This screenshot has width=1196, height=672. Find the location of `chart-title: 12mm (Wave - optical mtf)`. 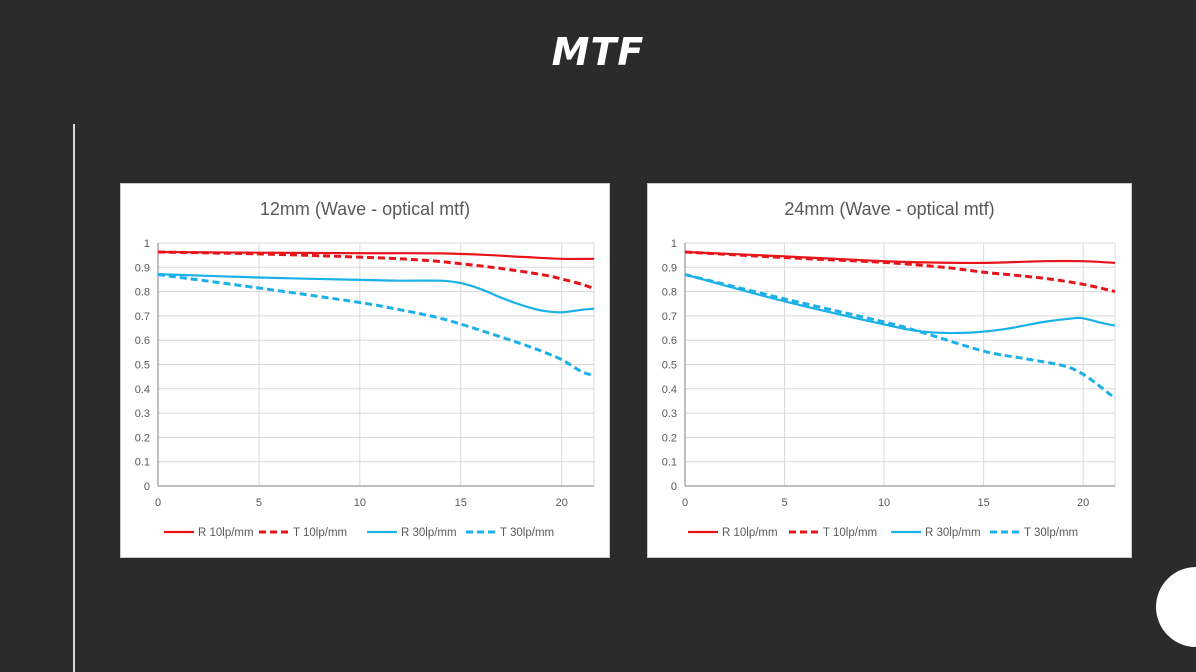

chart-title: 12mm (Wave - optical mtf) is located at coordinates (365, 209).